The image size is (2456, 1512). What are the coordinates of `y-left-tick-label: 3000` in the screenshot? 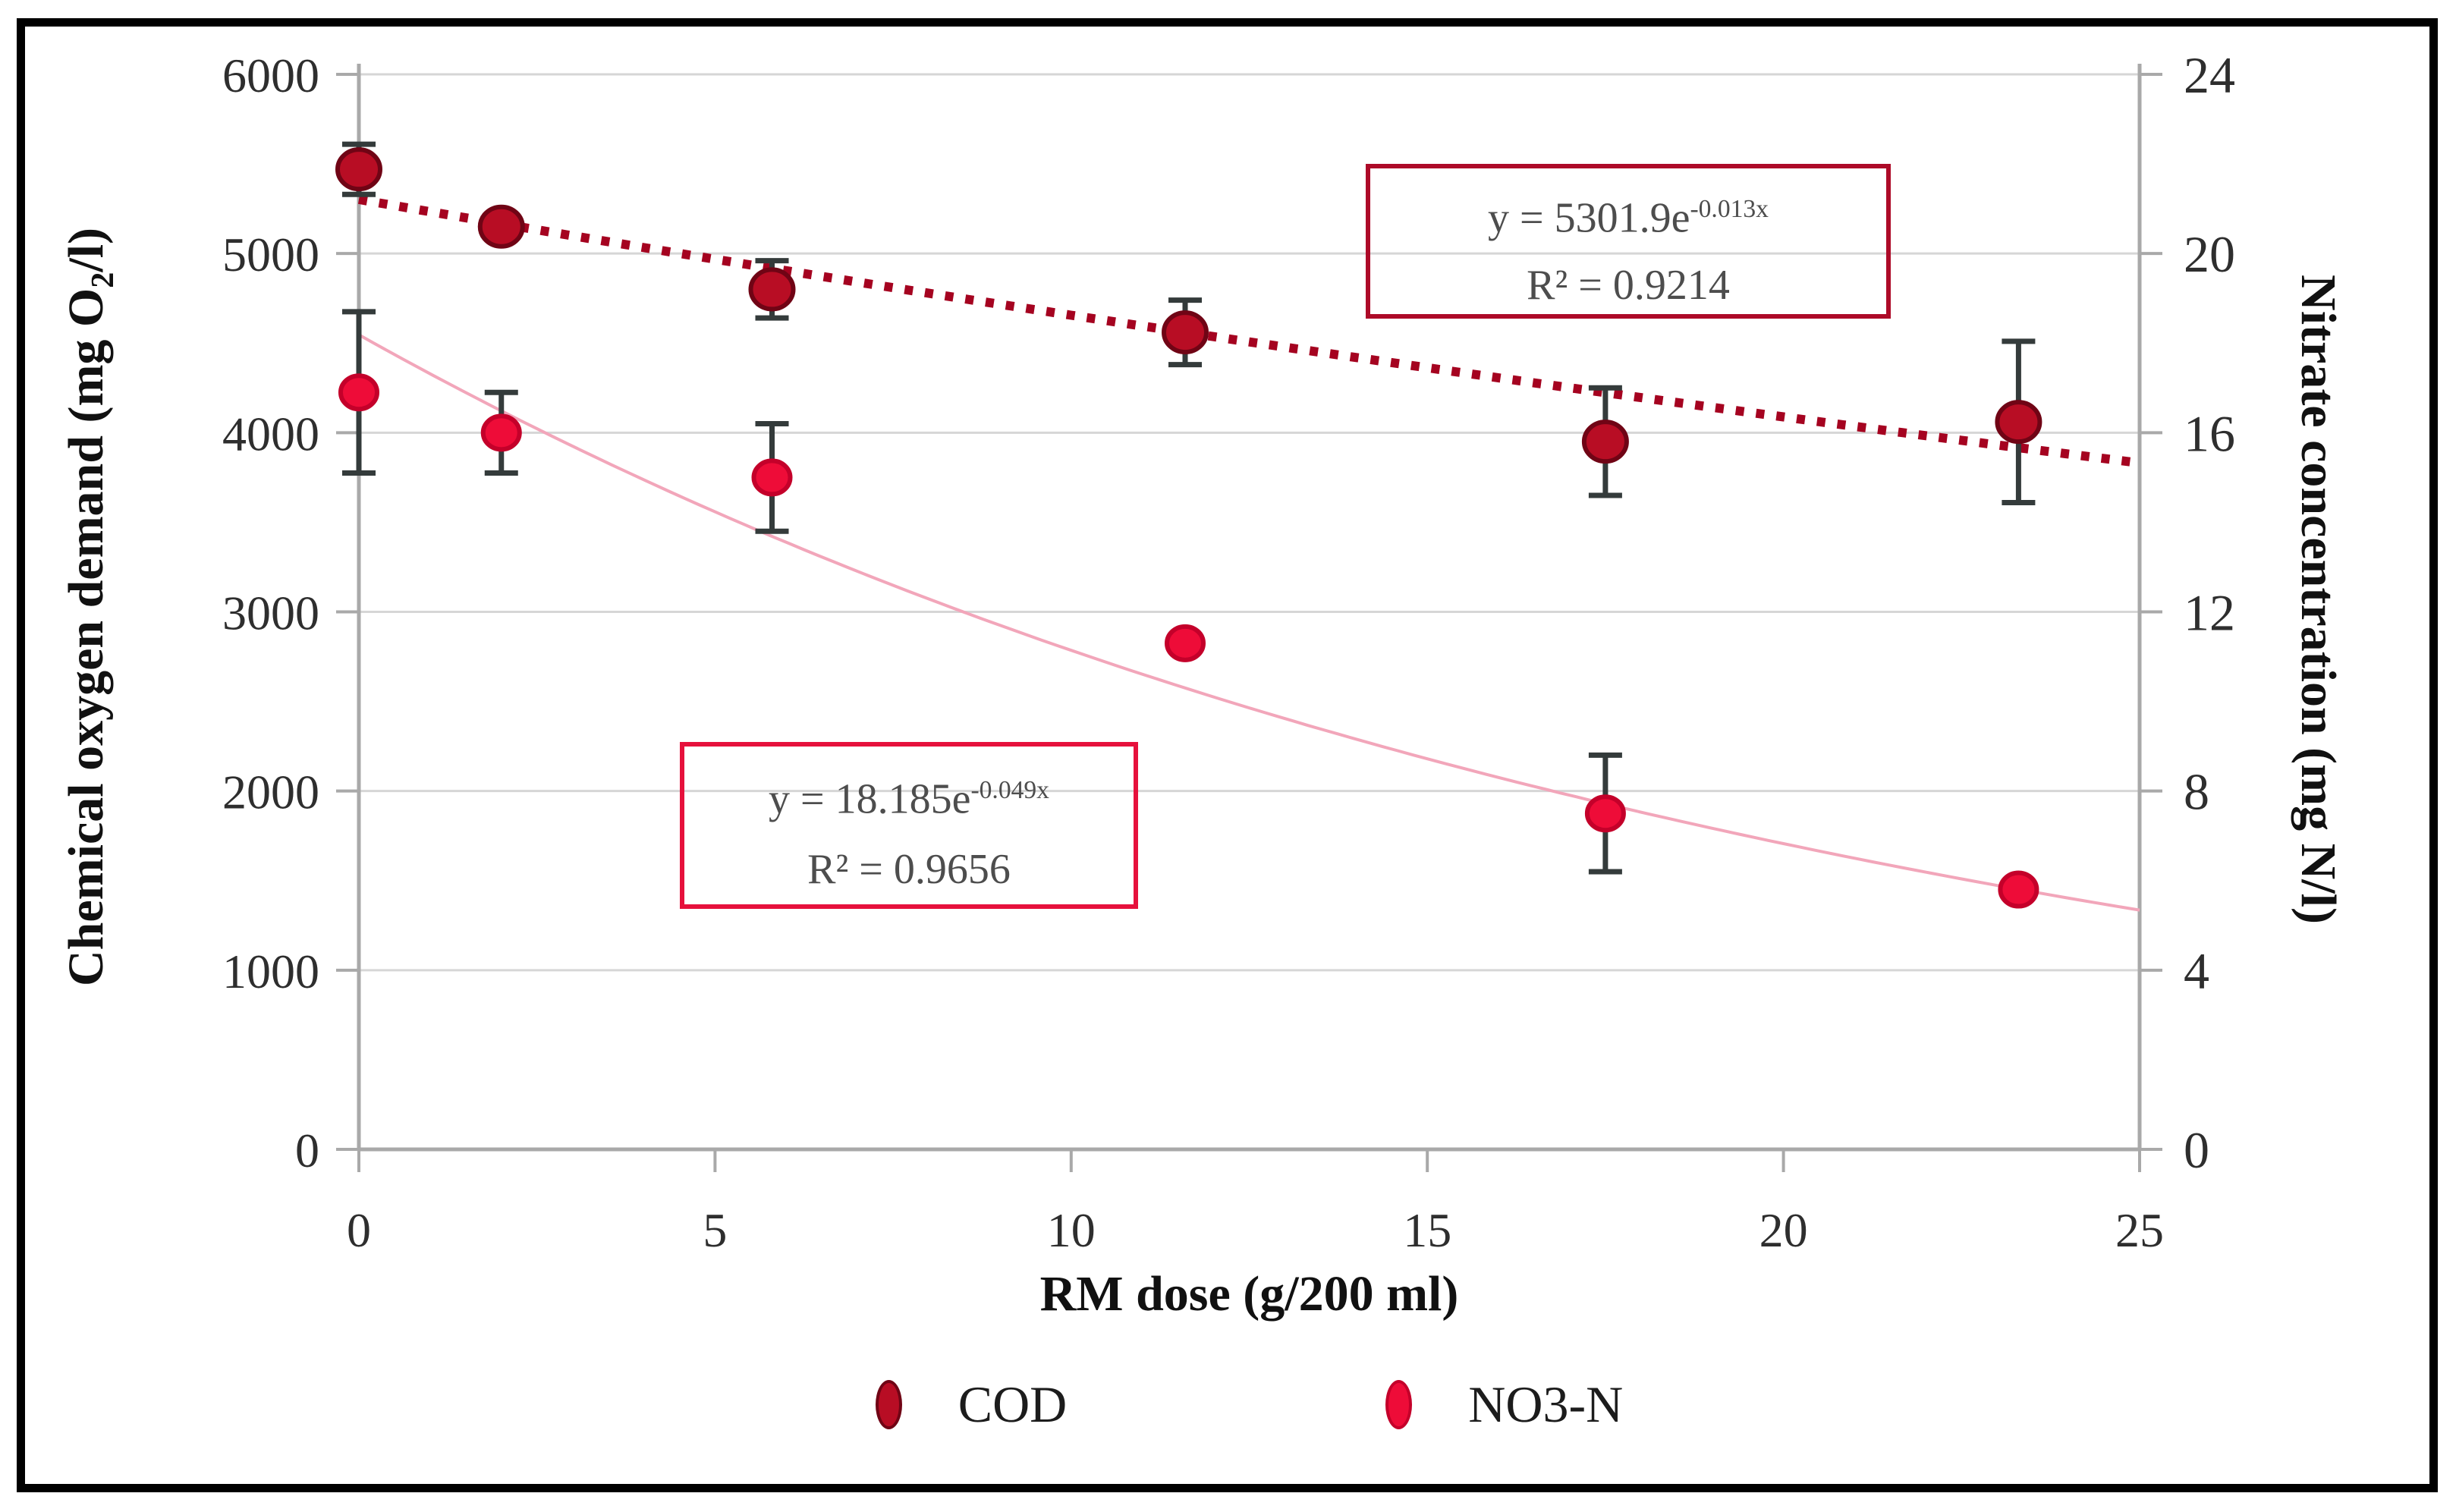 It's located at (270, 613).